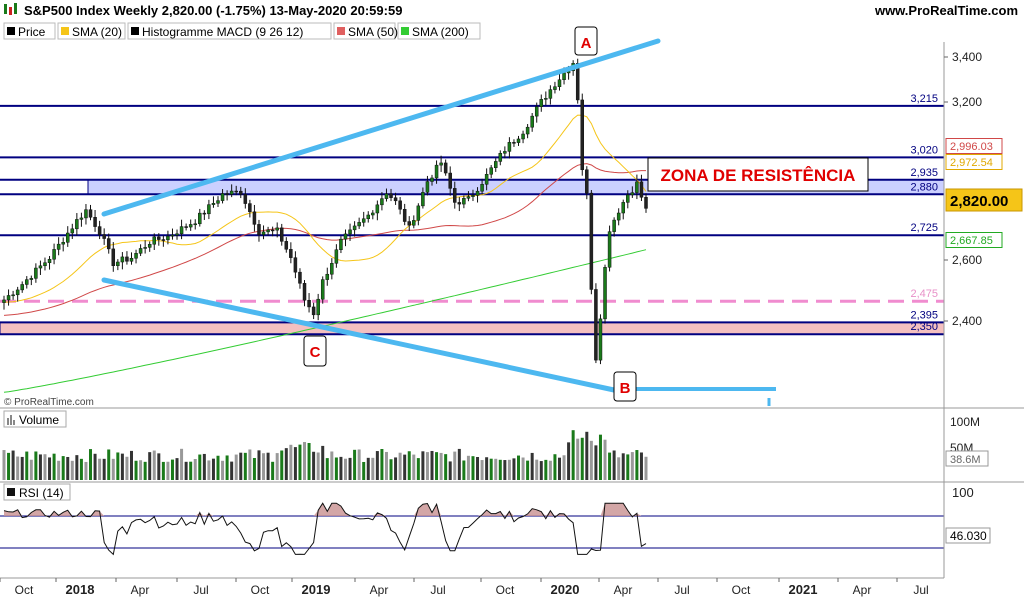 This screenshot has width=1024, height=600. What do you see at coordinates (681, 590) in the screenshot?
I see `x-tick-11: Jul` at bounding box center [681, 590].